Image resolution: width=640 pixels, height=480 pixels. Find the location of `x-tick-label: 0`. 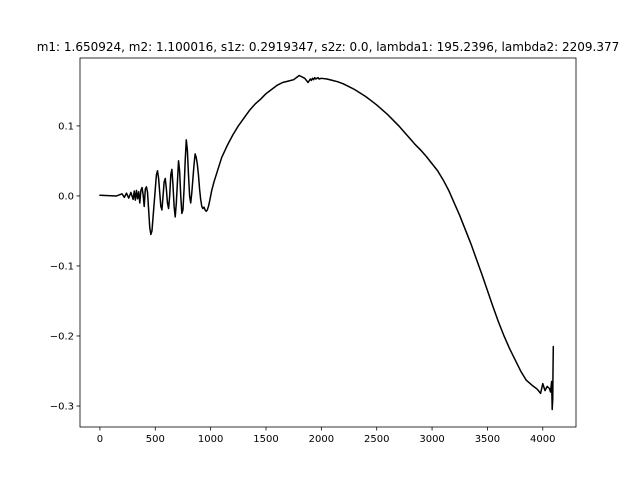

x-tick-label: 0 is located at coordinates (100, 439).